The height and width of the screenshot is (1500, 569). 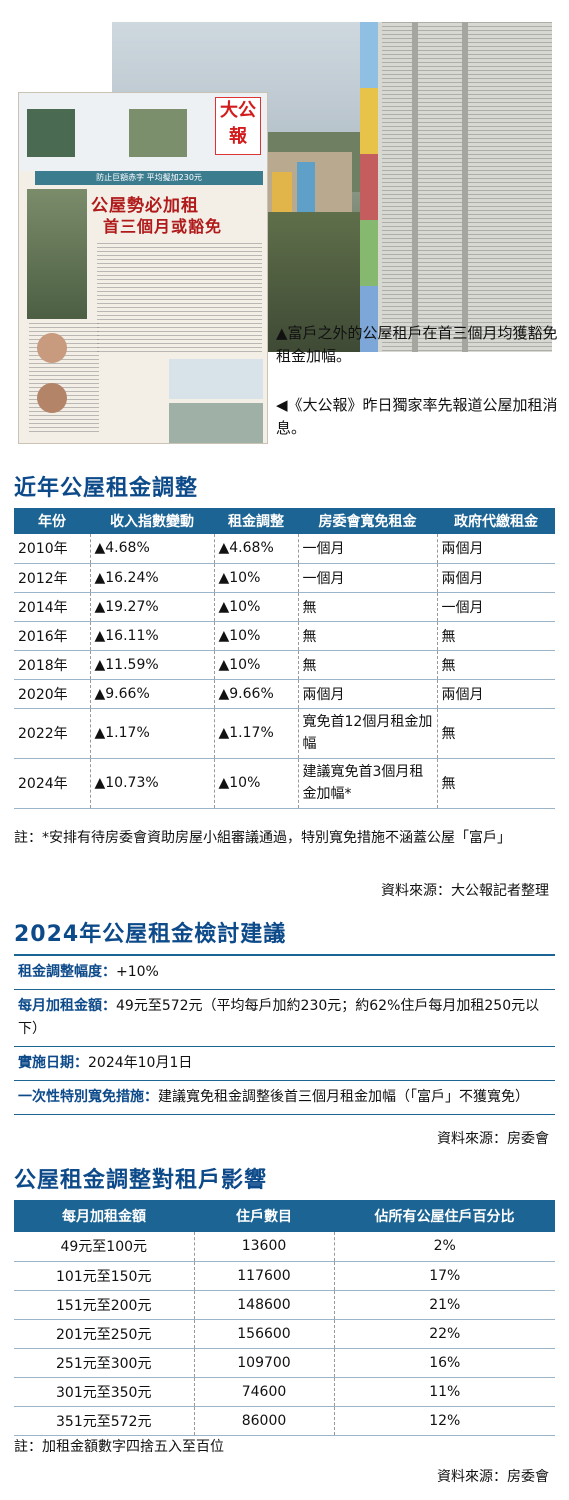 I want to click on section-title-rent-adjustments: 近年公屋租金調整, so click(x=106, y=488).